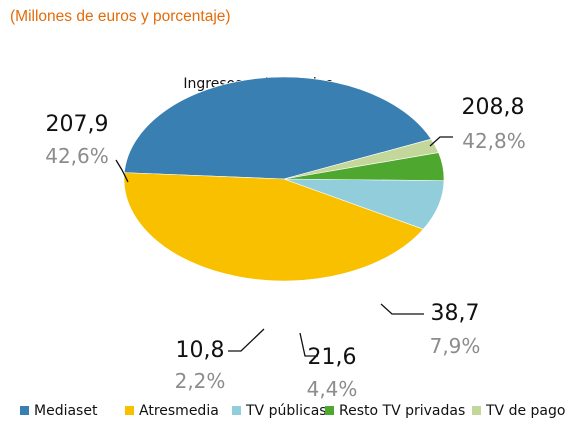  I want to click on legend-swatch-atresmedia, so click(129, 410).